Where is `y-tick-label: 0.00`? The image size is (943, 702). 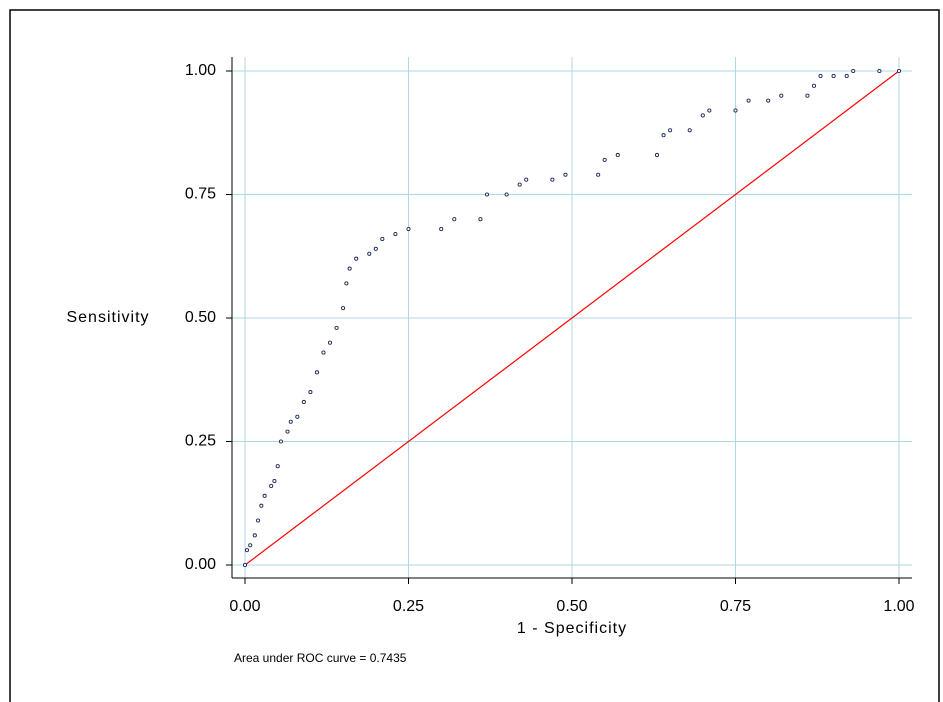
y-tick-label: 0.00 is located at coordinates (200, 564).